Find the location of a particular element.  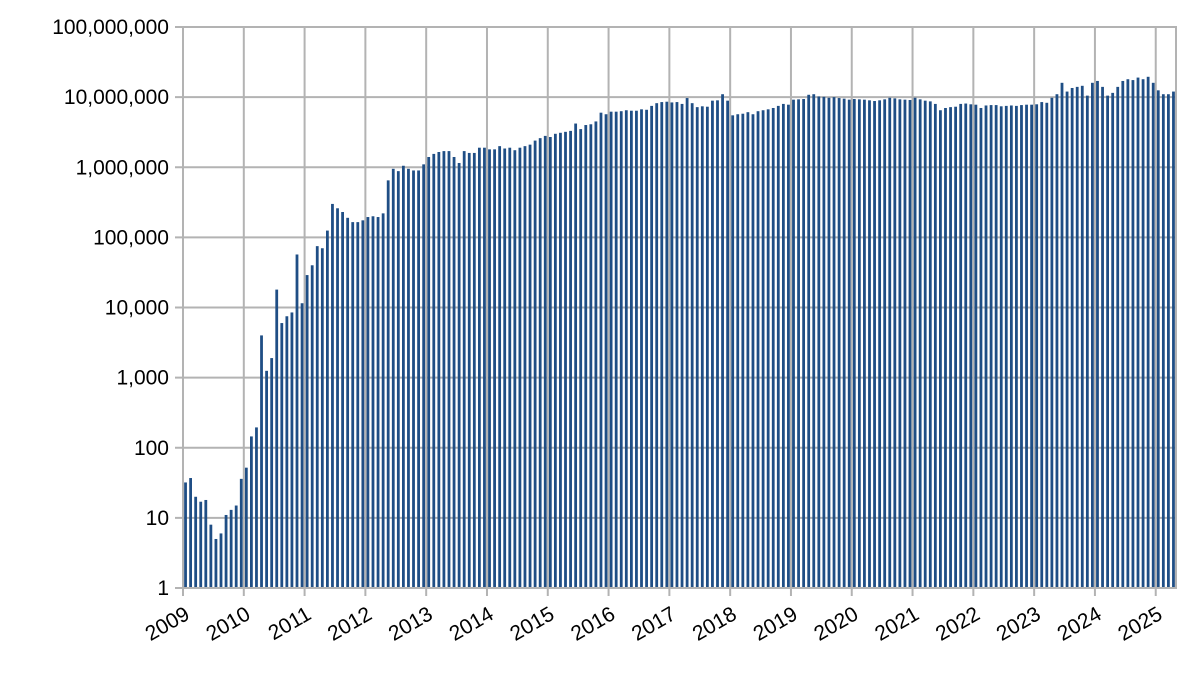

x-tick-label: 2022 is located at coordinates (958, 623).